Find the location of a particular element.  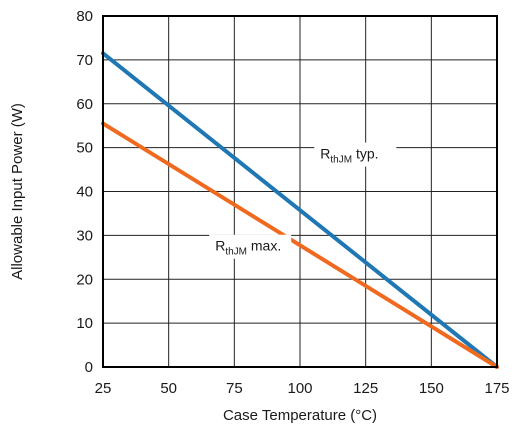

y-tick-label: 0 is located at coordinates (89, 367).